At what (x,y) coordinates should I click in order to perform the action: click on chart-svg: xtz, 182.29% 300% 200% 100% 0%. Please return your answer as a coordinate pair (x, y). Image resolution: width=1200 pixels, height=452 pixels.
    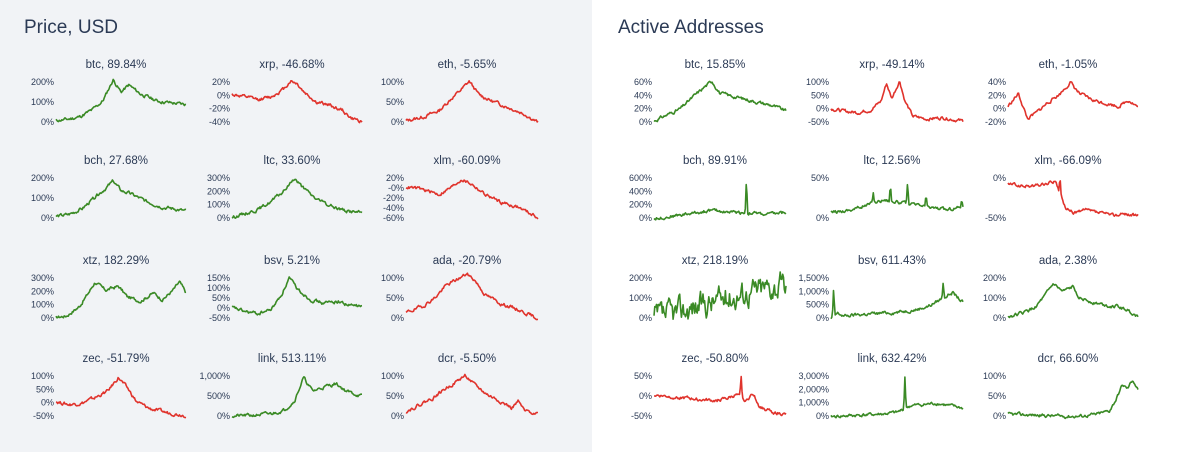
    Looking at the image, I should click on (109, 289).